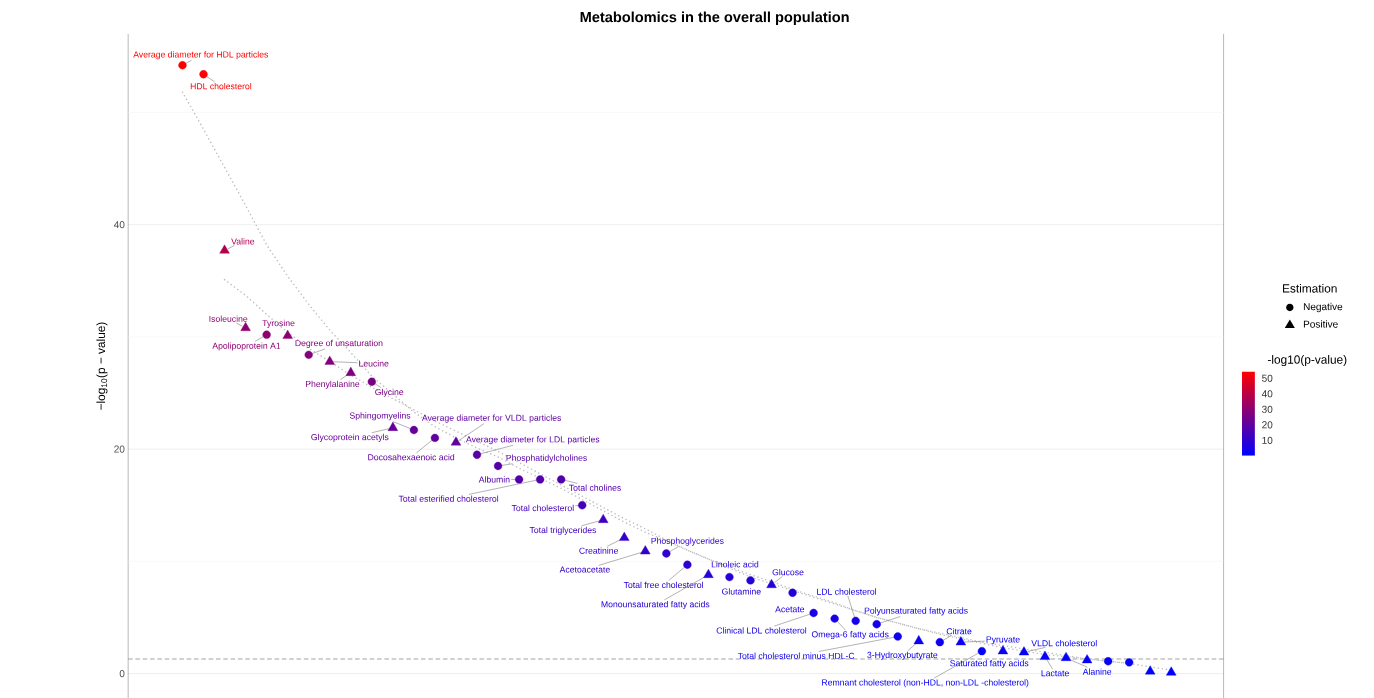  I want to click on color-bar-label: 50, so click(1267, 378).